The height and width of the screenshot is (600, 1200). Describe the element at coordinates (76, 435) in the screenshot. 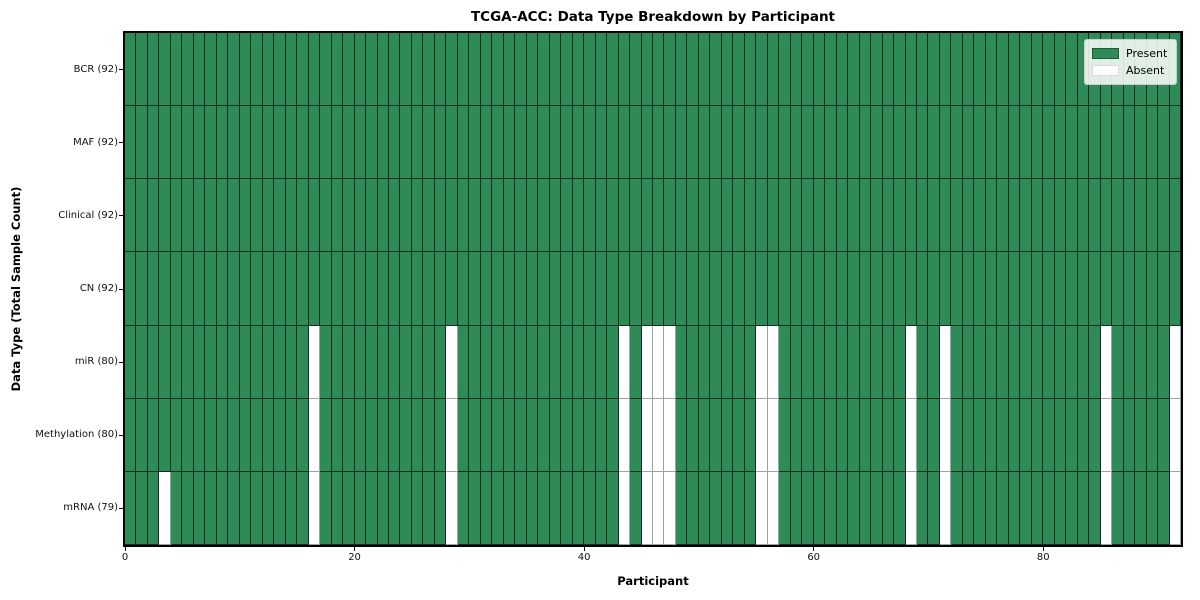

I see `y-tick-label-Methylation: Methylation (80)` at that location.